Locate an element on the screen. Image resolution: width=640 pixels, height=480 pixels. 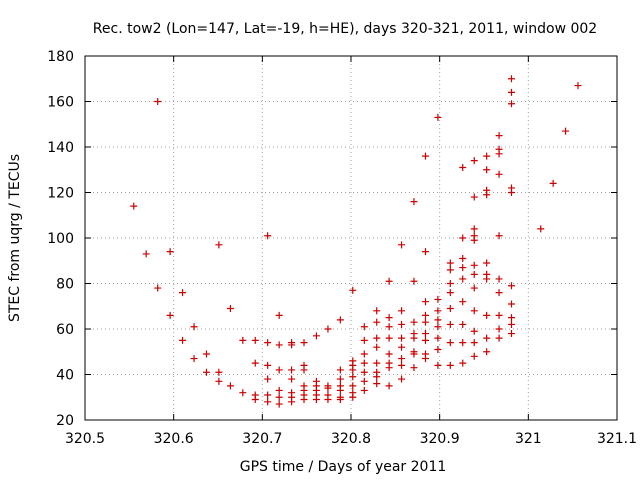
y-tick-label: 180 is located at coordinates (60, 57).